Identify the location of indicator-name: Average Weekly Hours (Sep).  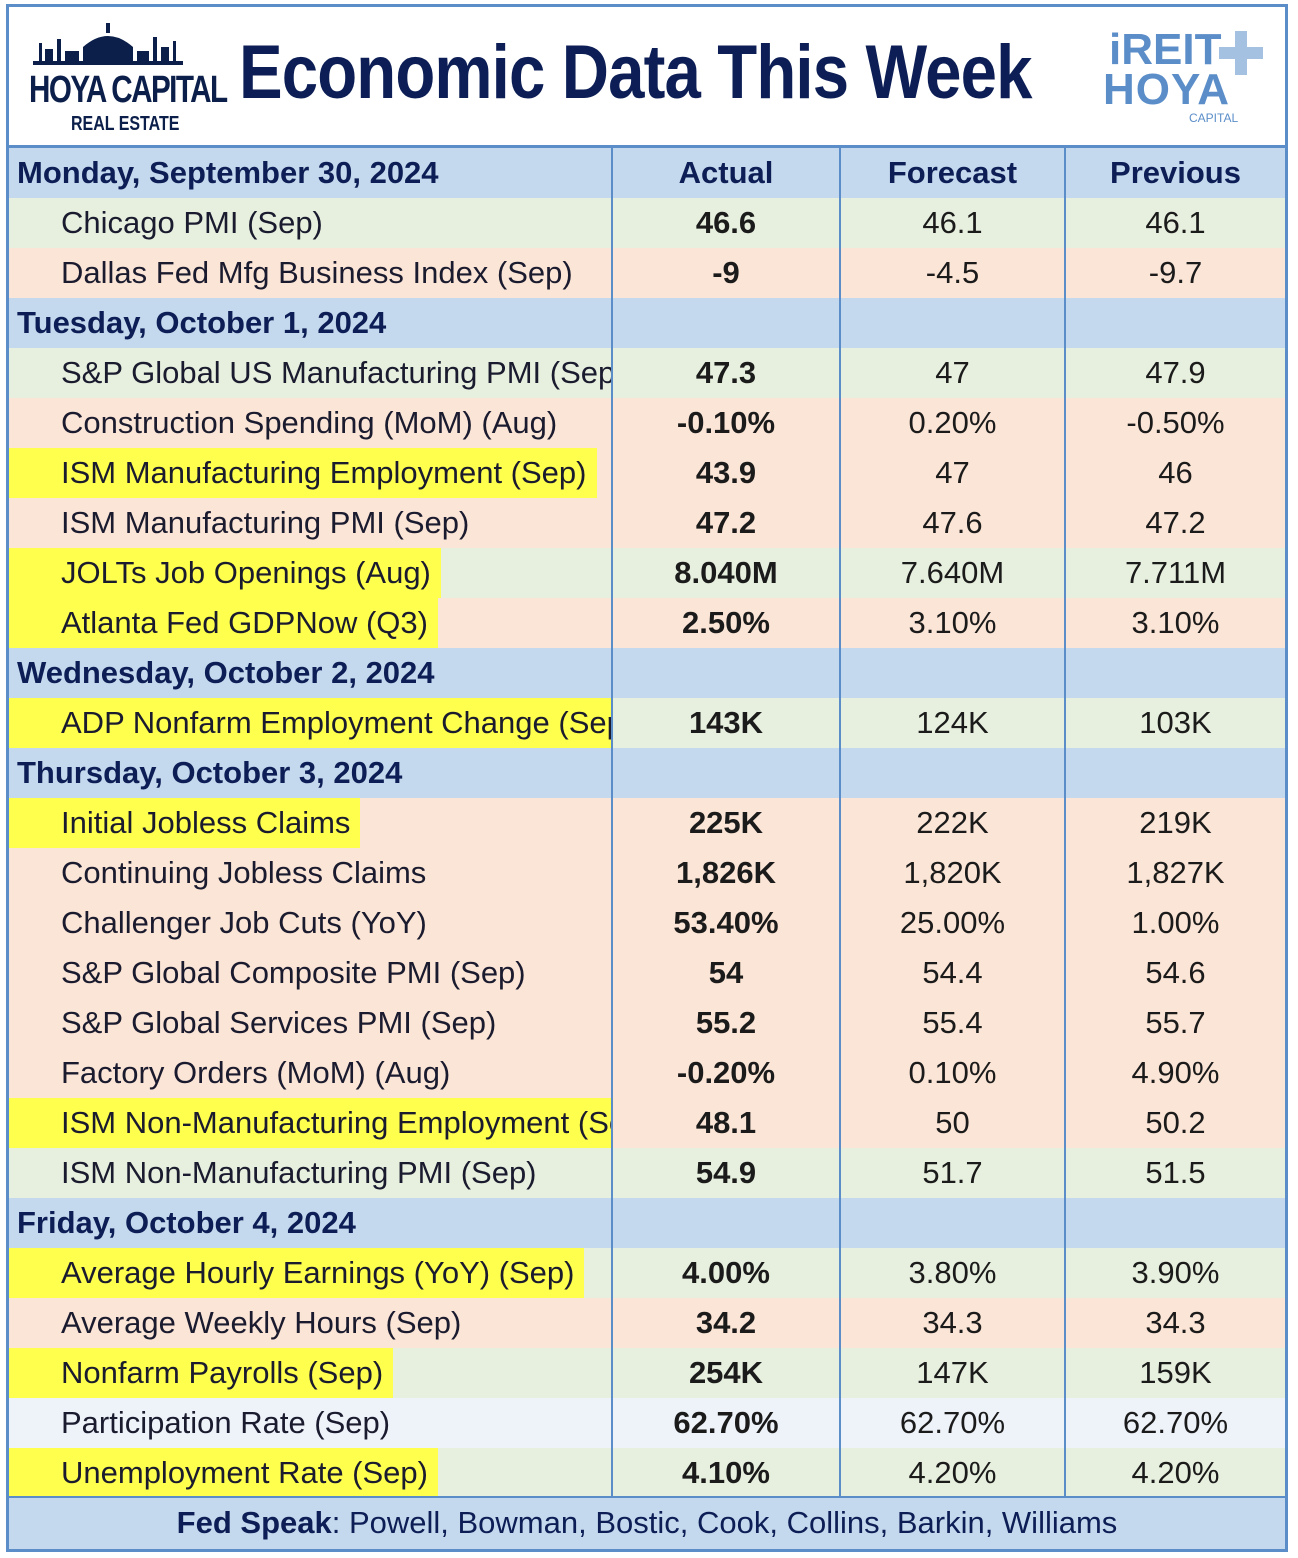
(261, 1322).